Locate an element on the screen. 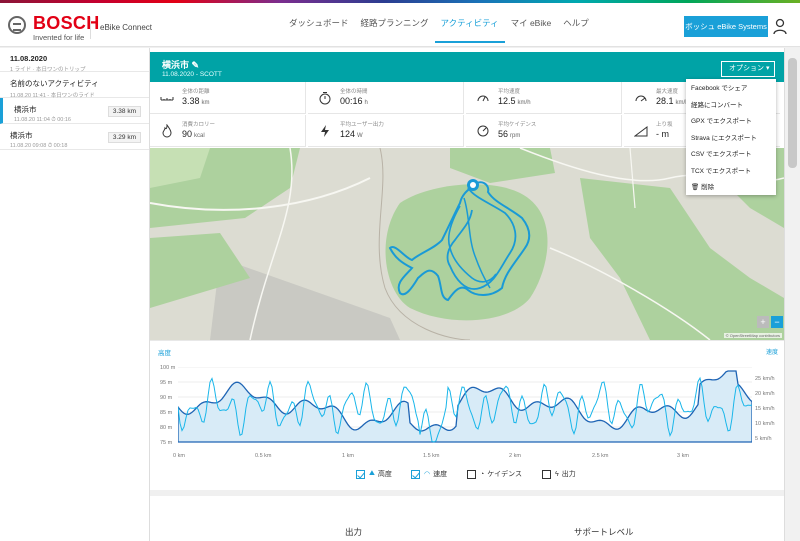 Image resolution: width=800 pixels, height=541 pixels. page-scrollbar is located at coordinates (792, 294).